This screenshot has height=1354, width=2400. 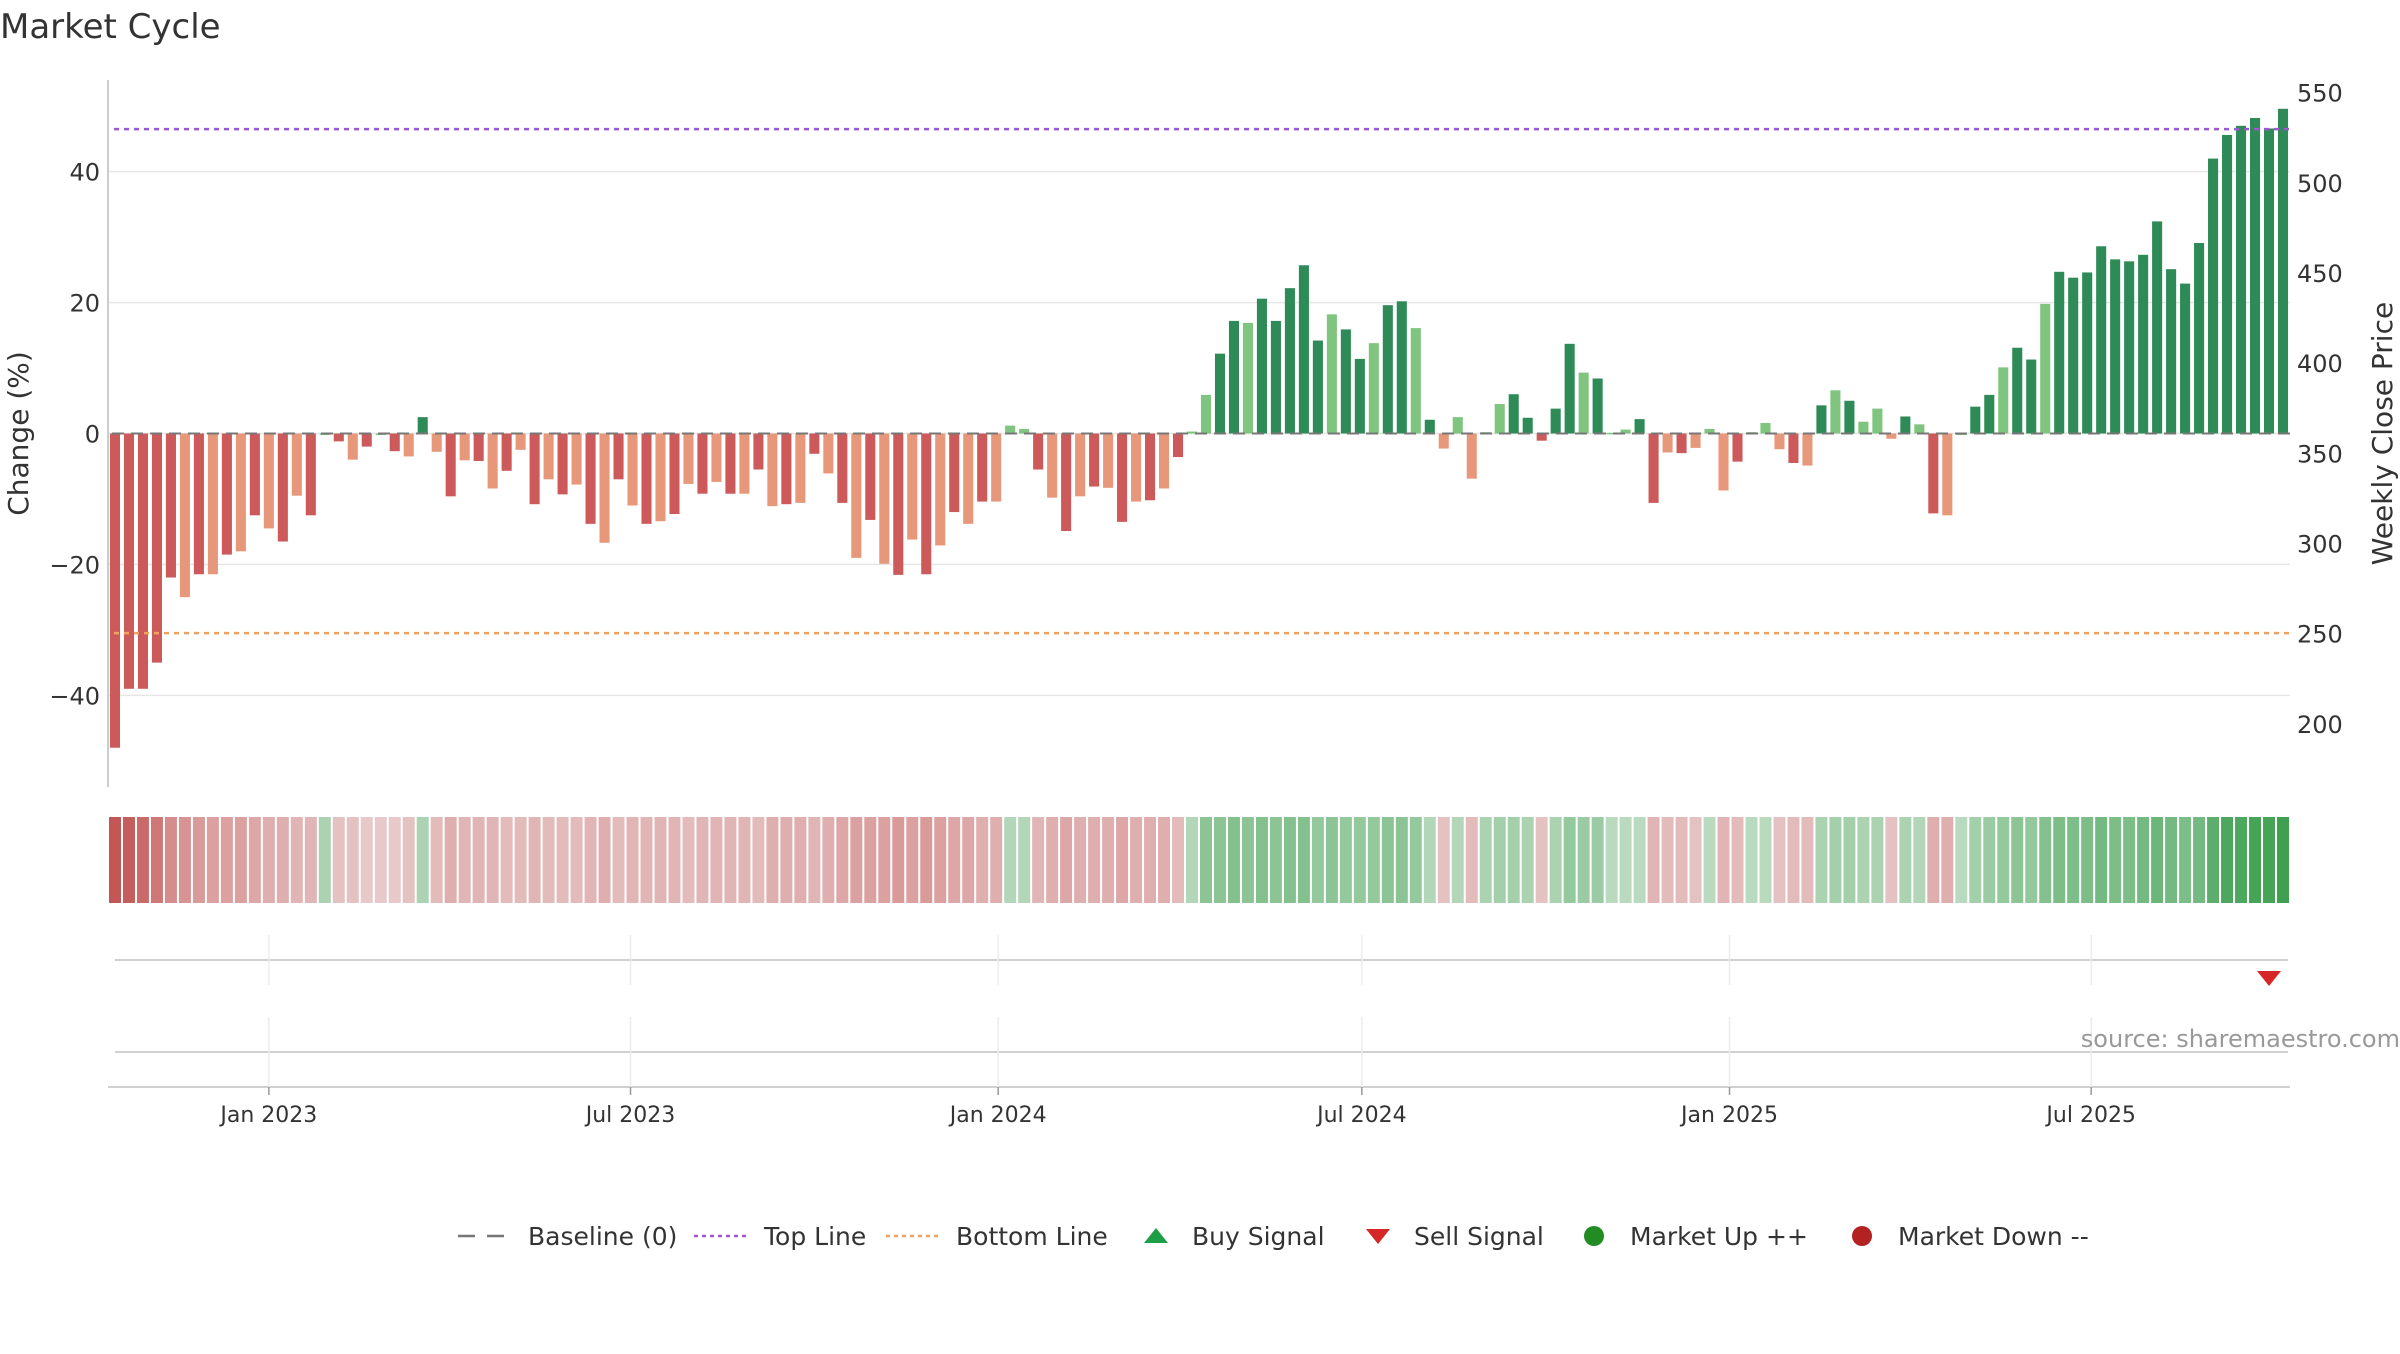 I want to click on legend-market-down-label: Market Down --, so click(x=1993, y=1236).